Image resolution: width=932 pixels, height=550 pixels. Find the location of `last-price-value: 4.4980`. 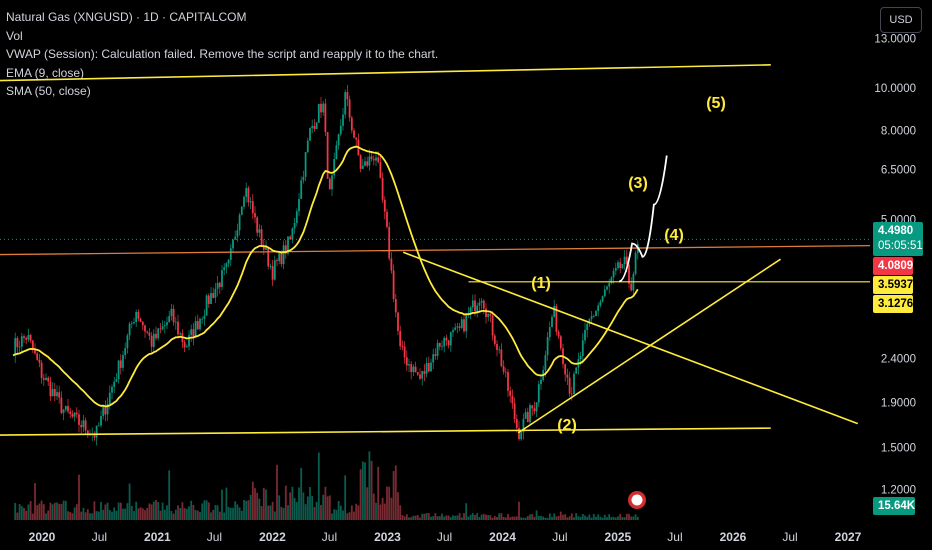

last-price-value: 4.4980 is located at coordinates (896, 231).